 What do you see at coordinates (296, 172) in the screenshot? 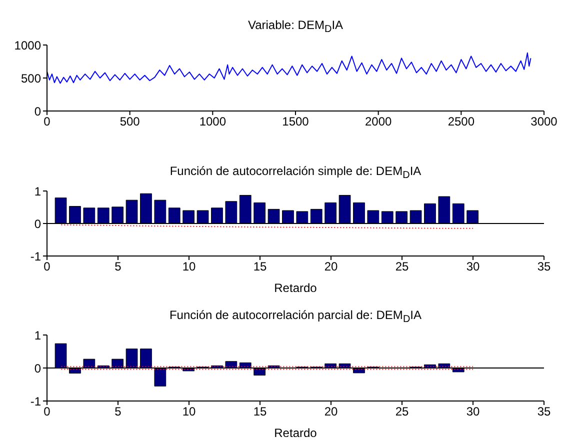
I see `chart-title: Función de autocorrelación simple de: DEM$_{D}$IA` at bounding box center [296, 172].